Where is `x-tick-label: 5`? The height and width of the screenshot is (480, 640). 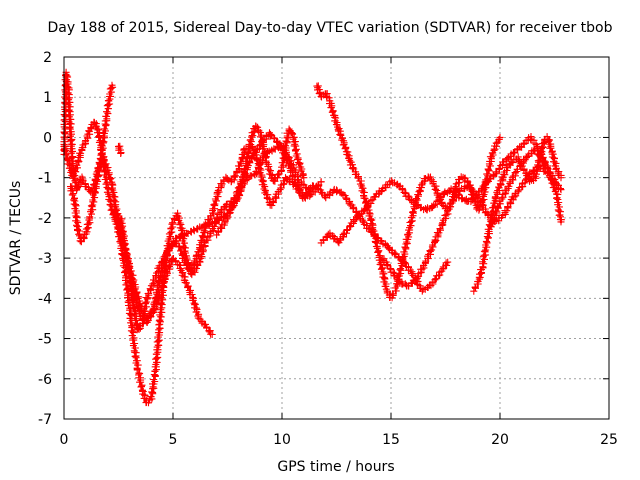 x-tick-label: 5 is located at coordinates (173, 440).